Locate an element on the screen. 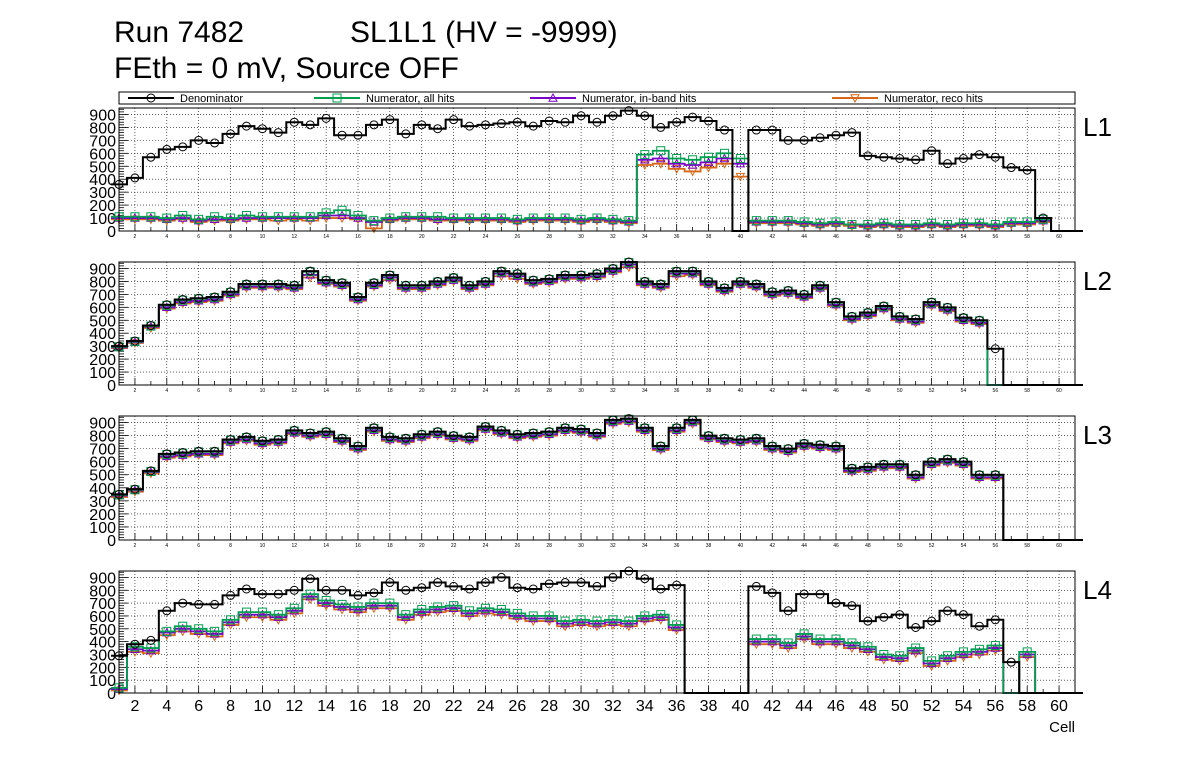 The height and width of the screenshot is (772, 1196). x-tick-label: 2 is located at coordinates (135, 391).